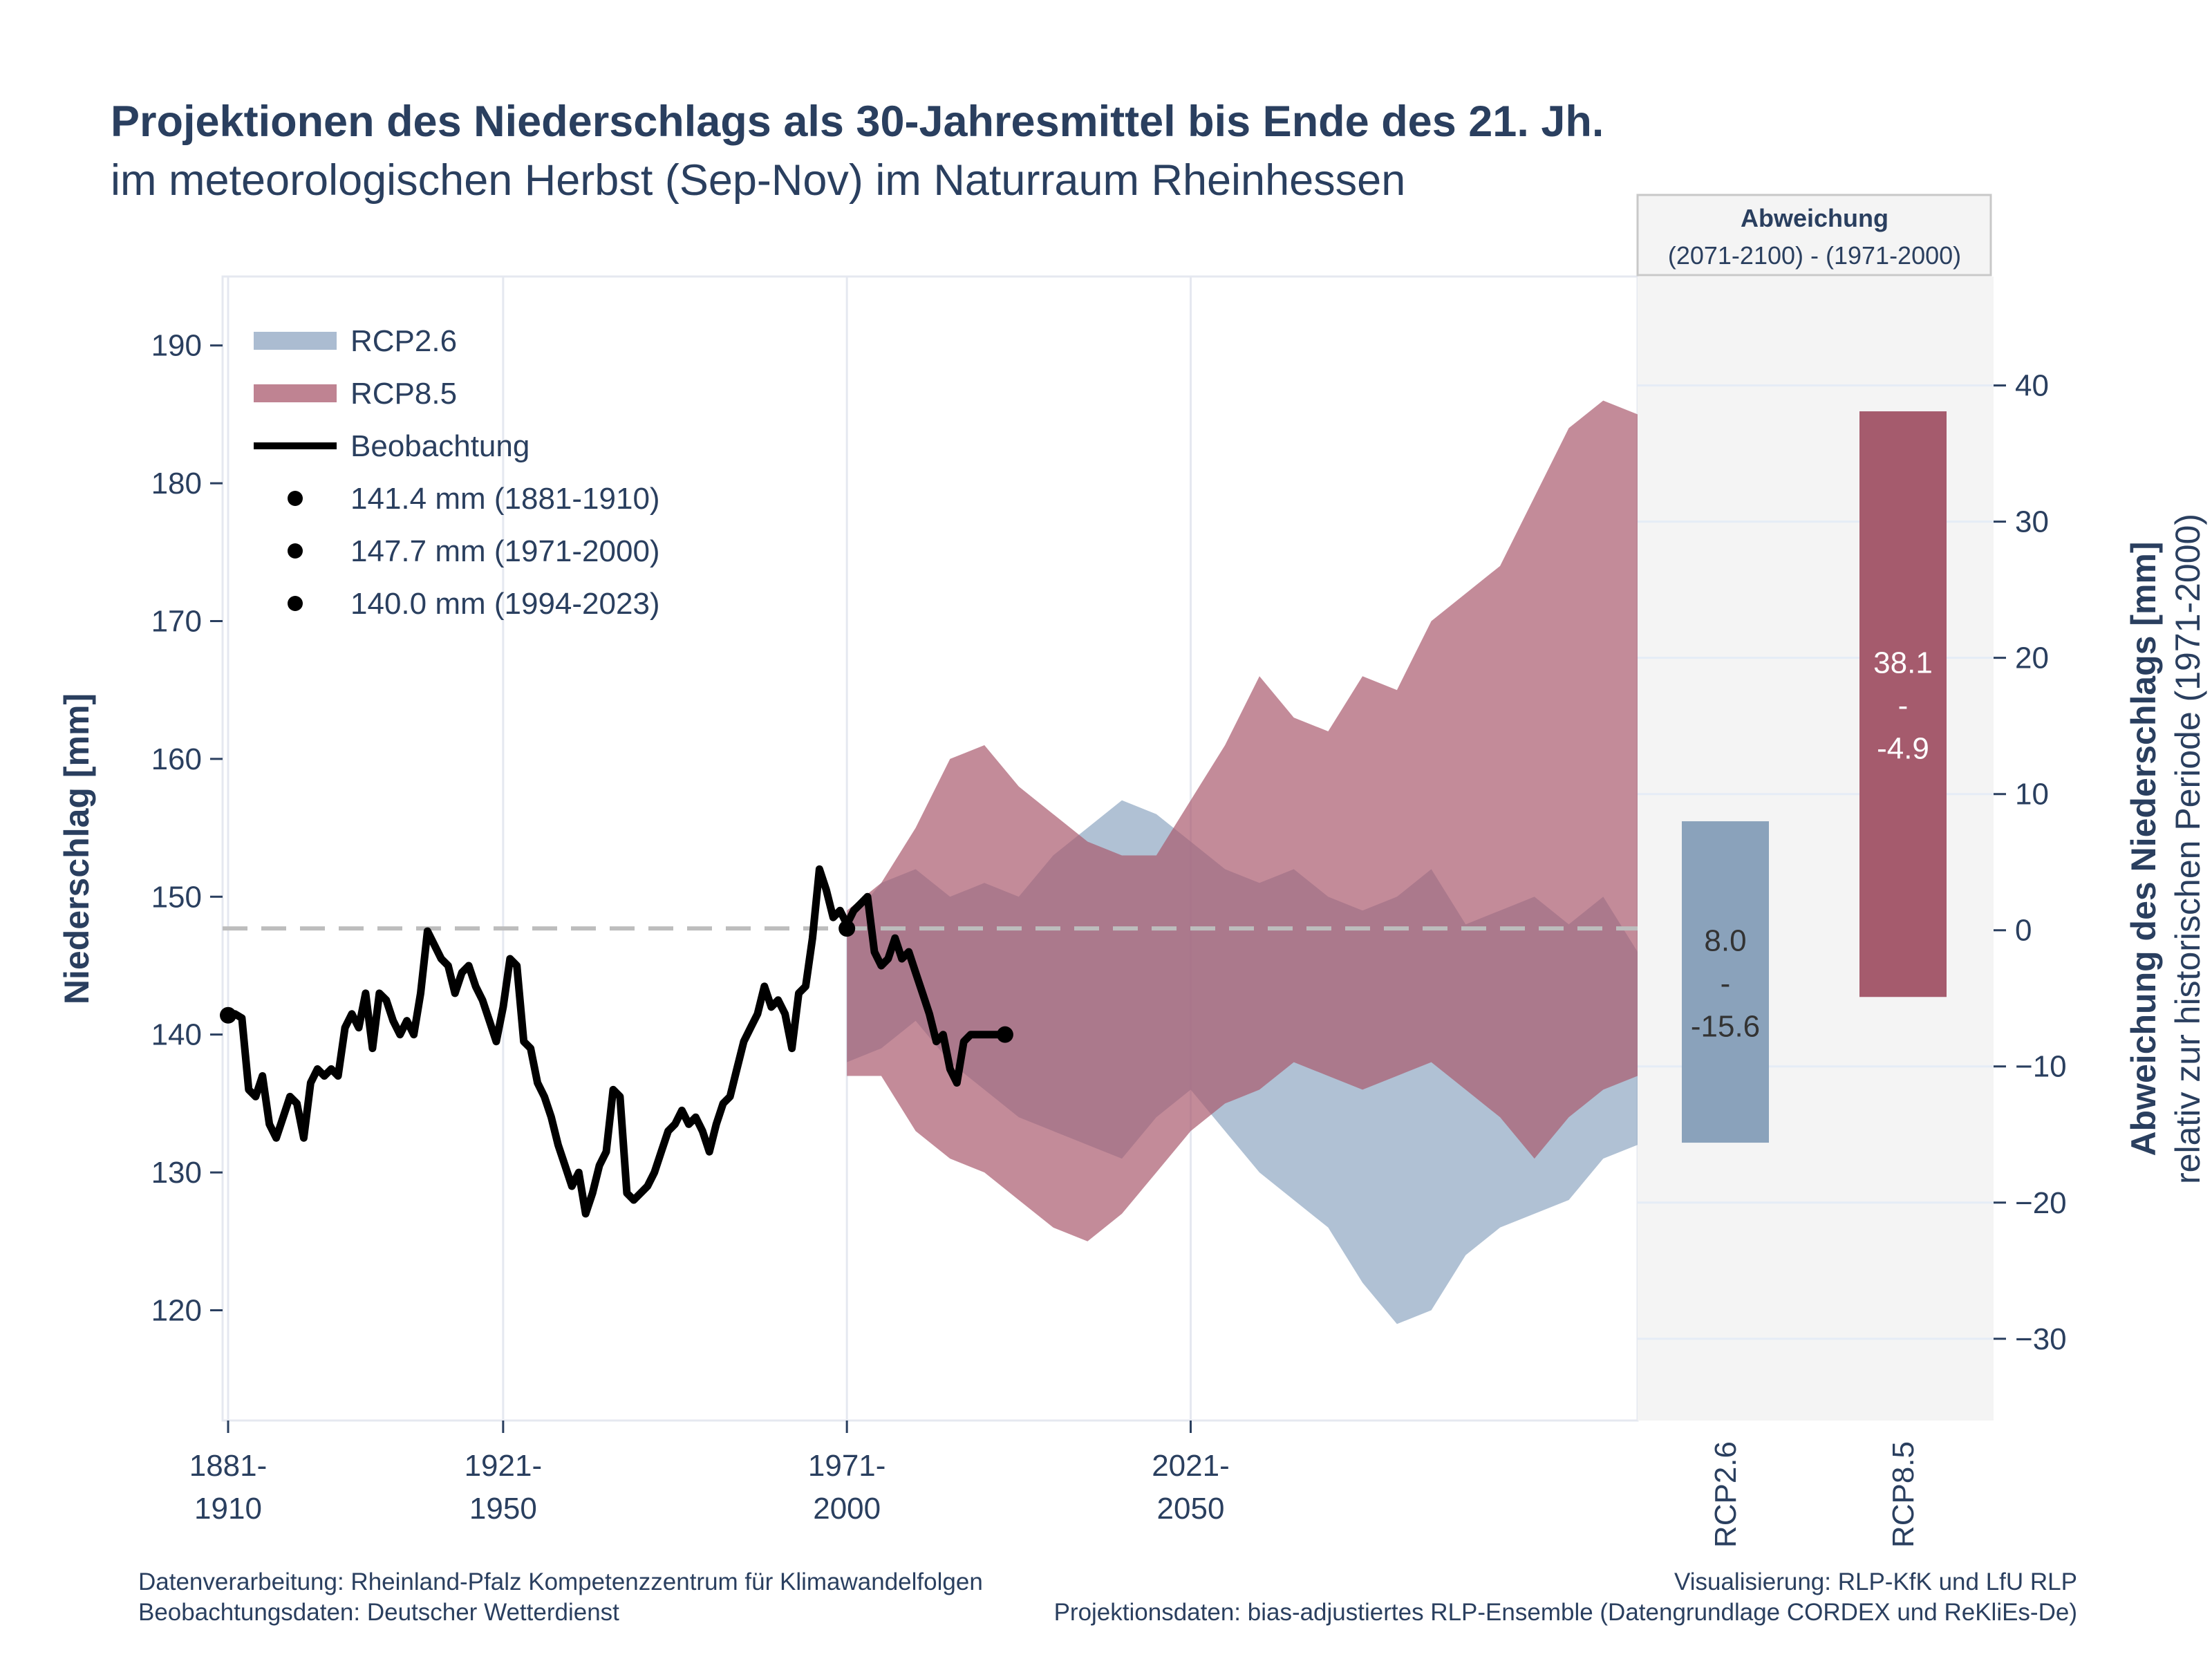 Image resolution: width=2212 pixels, height=1659 pixels. I want to click on panel-header-box, so click(1814, 235).